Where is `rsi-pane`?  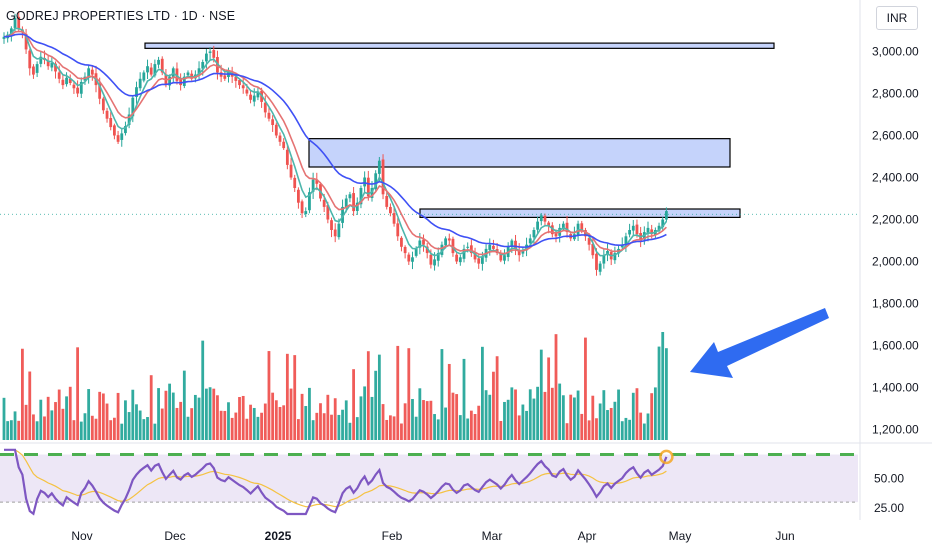 rsi-pane is located at coordinates (466, 479).